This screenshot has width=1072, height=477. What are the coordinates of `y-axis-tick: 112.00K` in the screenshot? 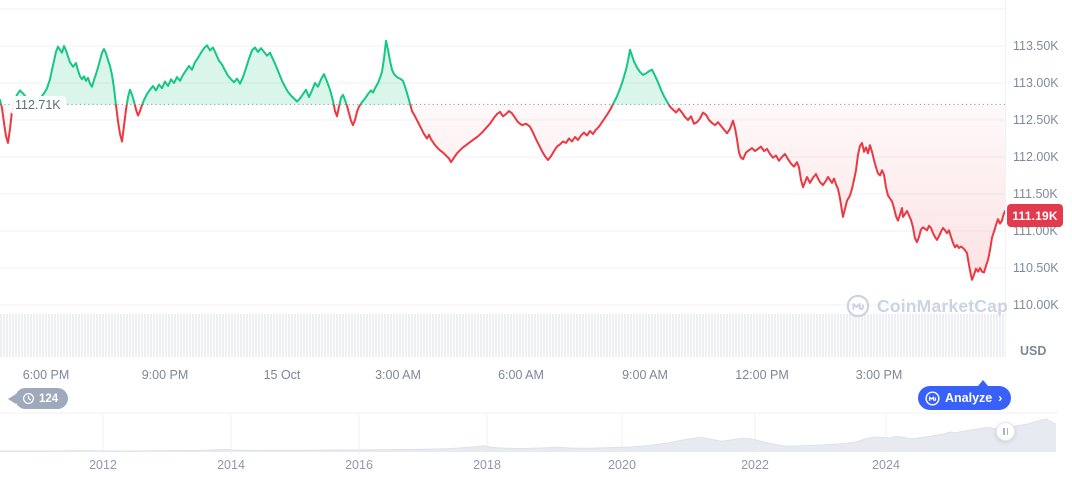 It's located at (1036, 157).